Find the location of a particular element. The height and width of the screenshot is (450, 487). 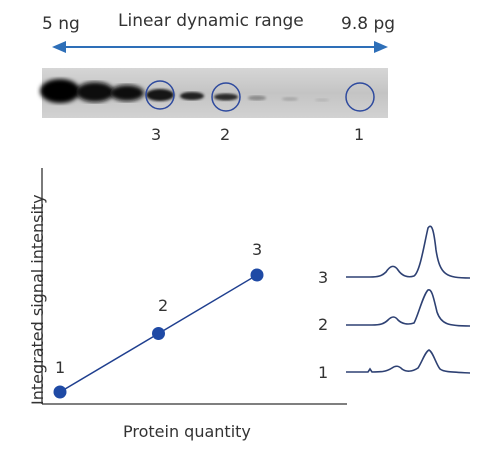

range-end-label: 9.8 pg is located at coordinates (368, 24).